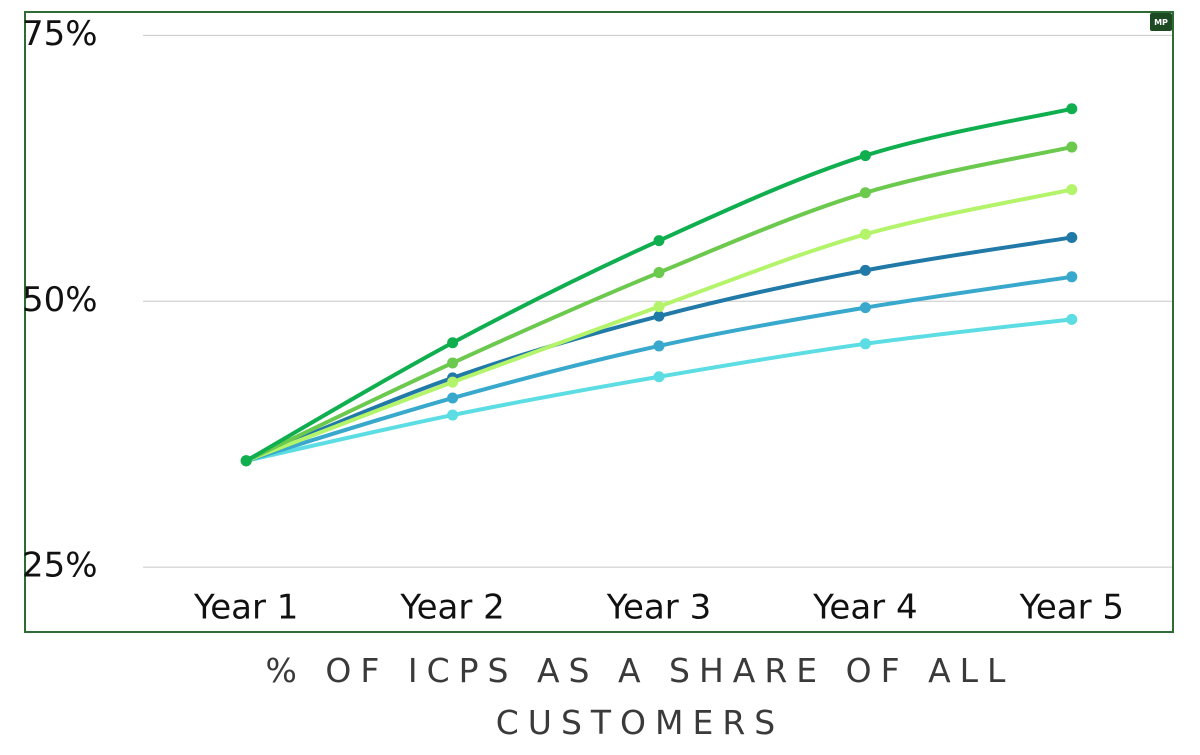  I want to click on badge-bg, so click(1161, 22).